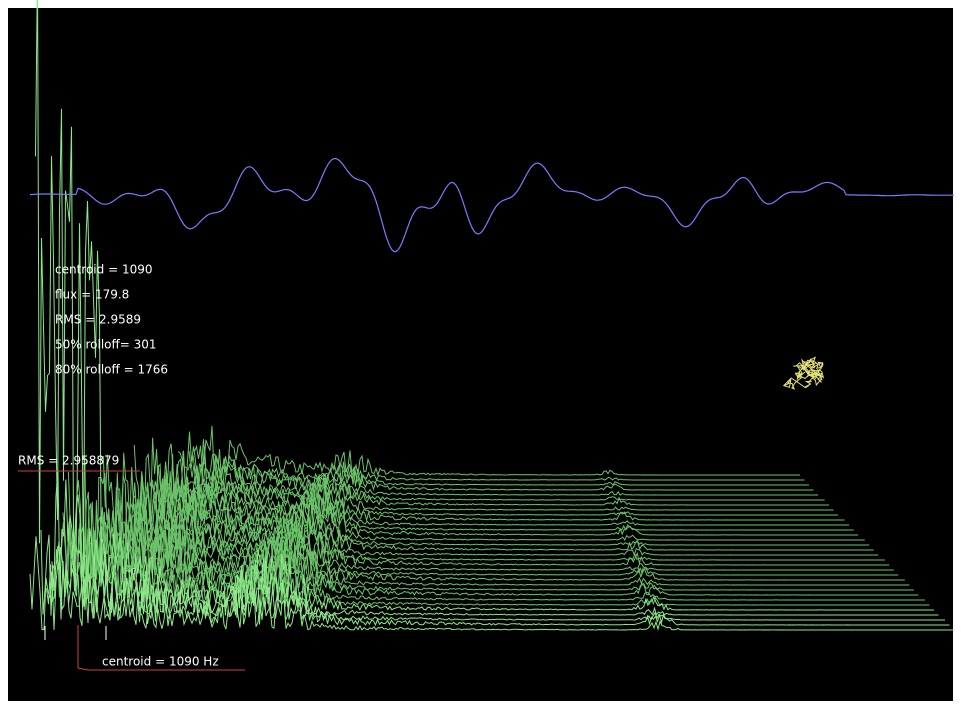  What do you see at coordinates (160, 662) in the screenshot?
I see `centroid-marker-label: centroid = 1090 Hz` at bounding box center [160, 662].